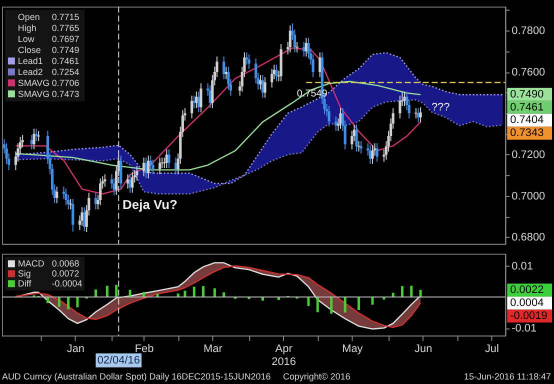 The image size is (554, 384). I want to click on text: 0.0004, so click(527, 303).